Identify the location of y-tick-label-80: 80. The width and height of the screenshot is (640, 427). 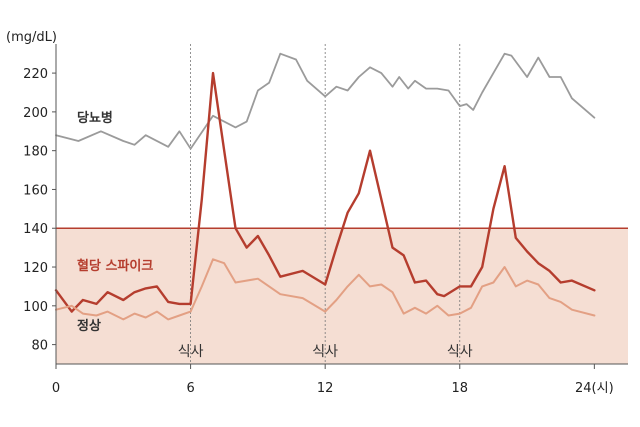
(39, 346).